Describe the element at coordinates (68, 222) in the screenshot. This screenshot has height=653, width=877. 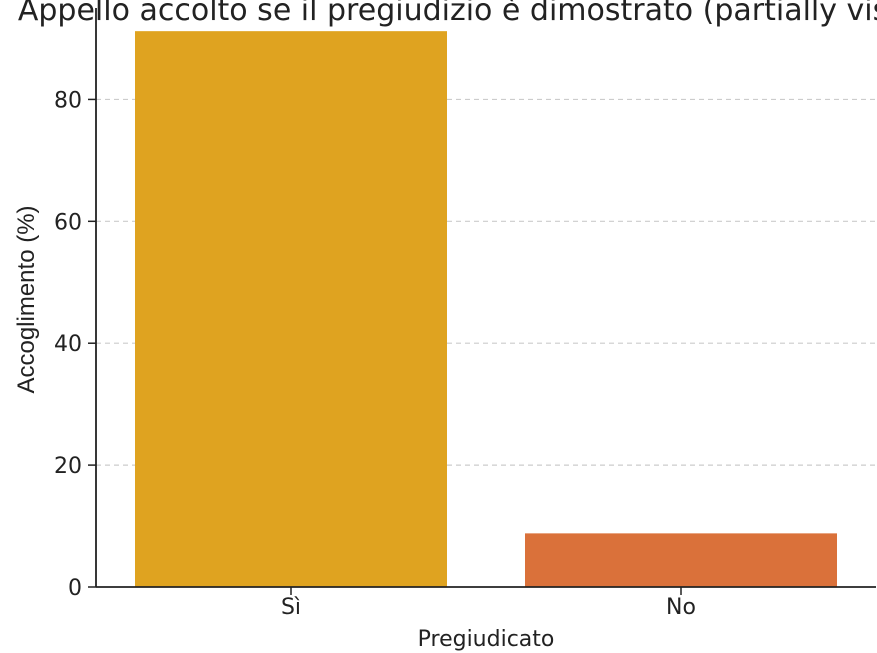
I see `y-tick-label-60: 60` at that location.